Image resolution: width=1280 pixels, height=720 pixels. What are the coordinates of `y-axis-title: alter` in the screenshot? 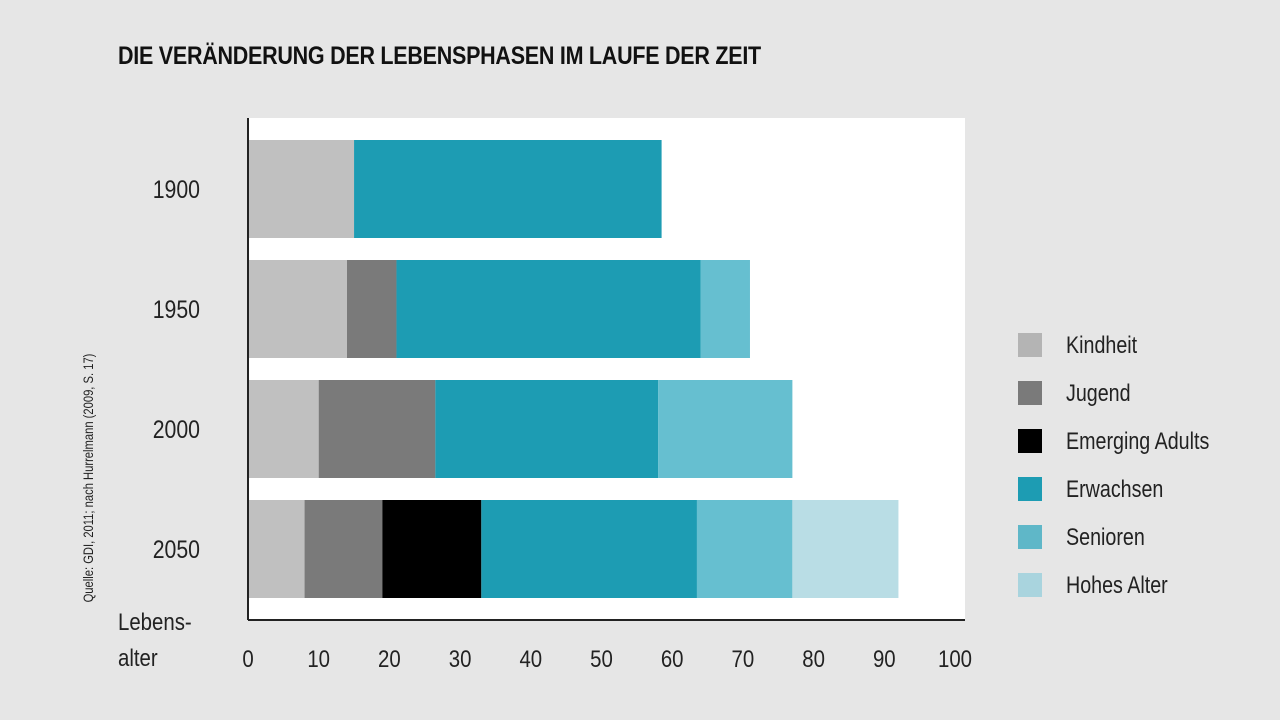 It's located at (138, 657).